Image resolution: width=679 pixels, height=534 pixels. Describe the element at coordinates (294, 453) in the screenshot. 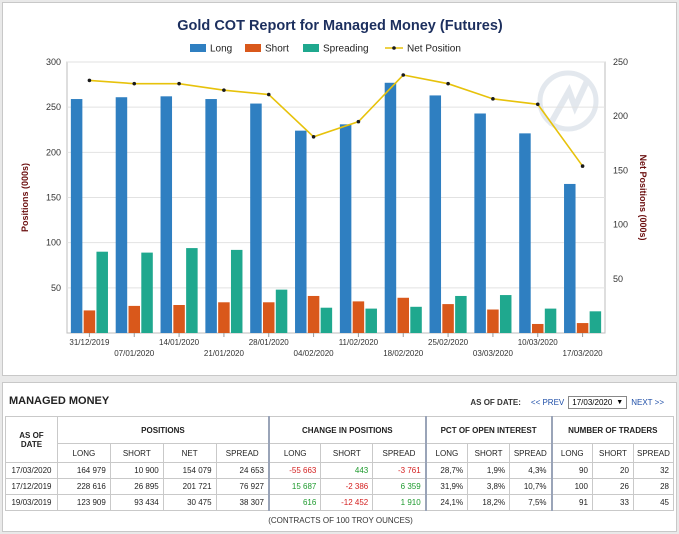

I see `col-header: LONG` at that location.